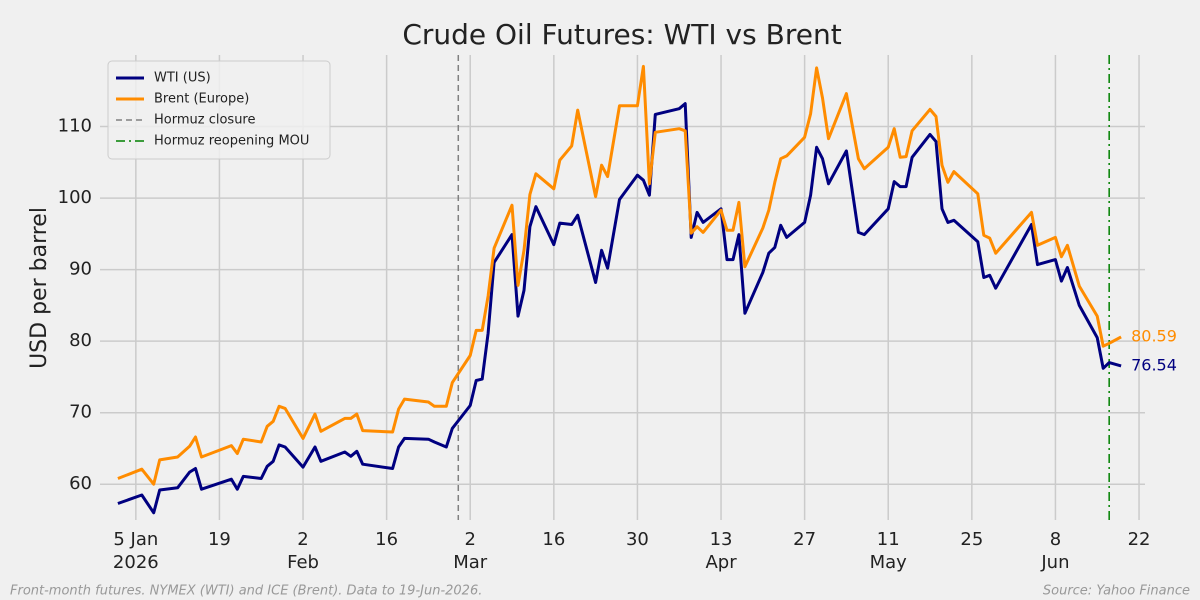 The height and width of the screenshot is (600, 1200). I want to click on x-tick-label: 22, so click(1139, 539).